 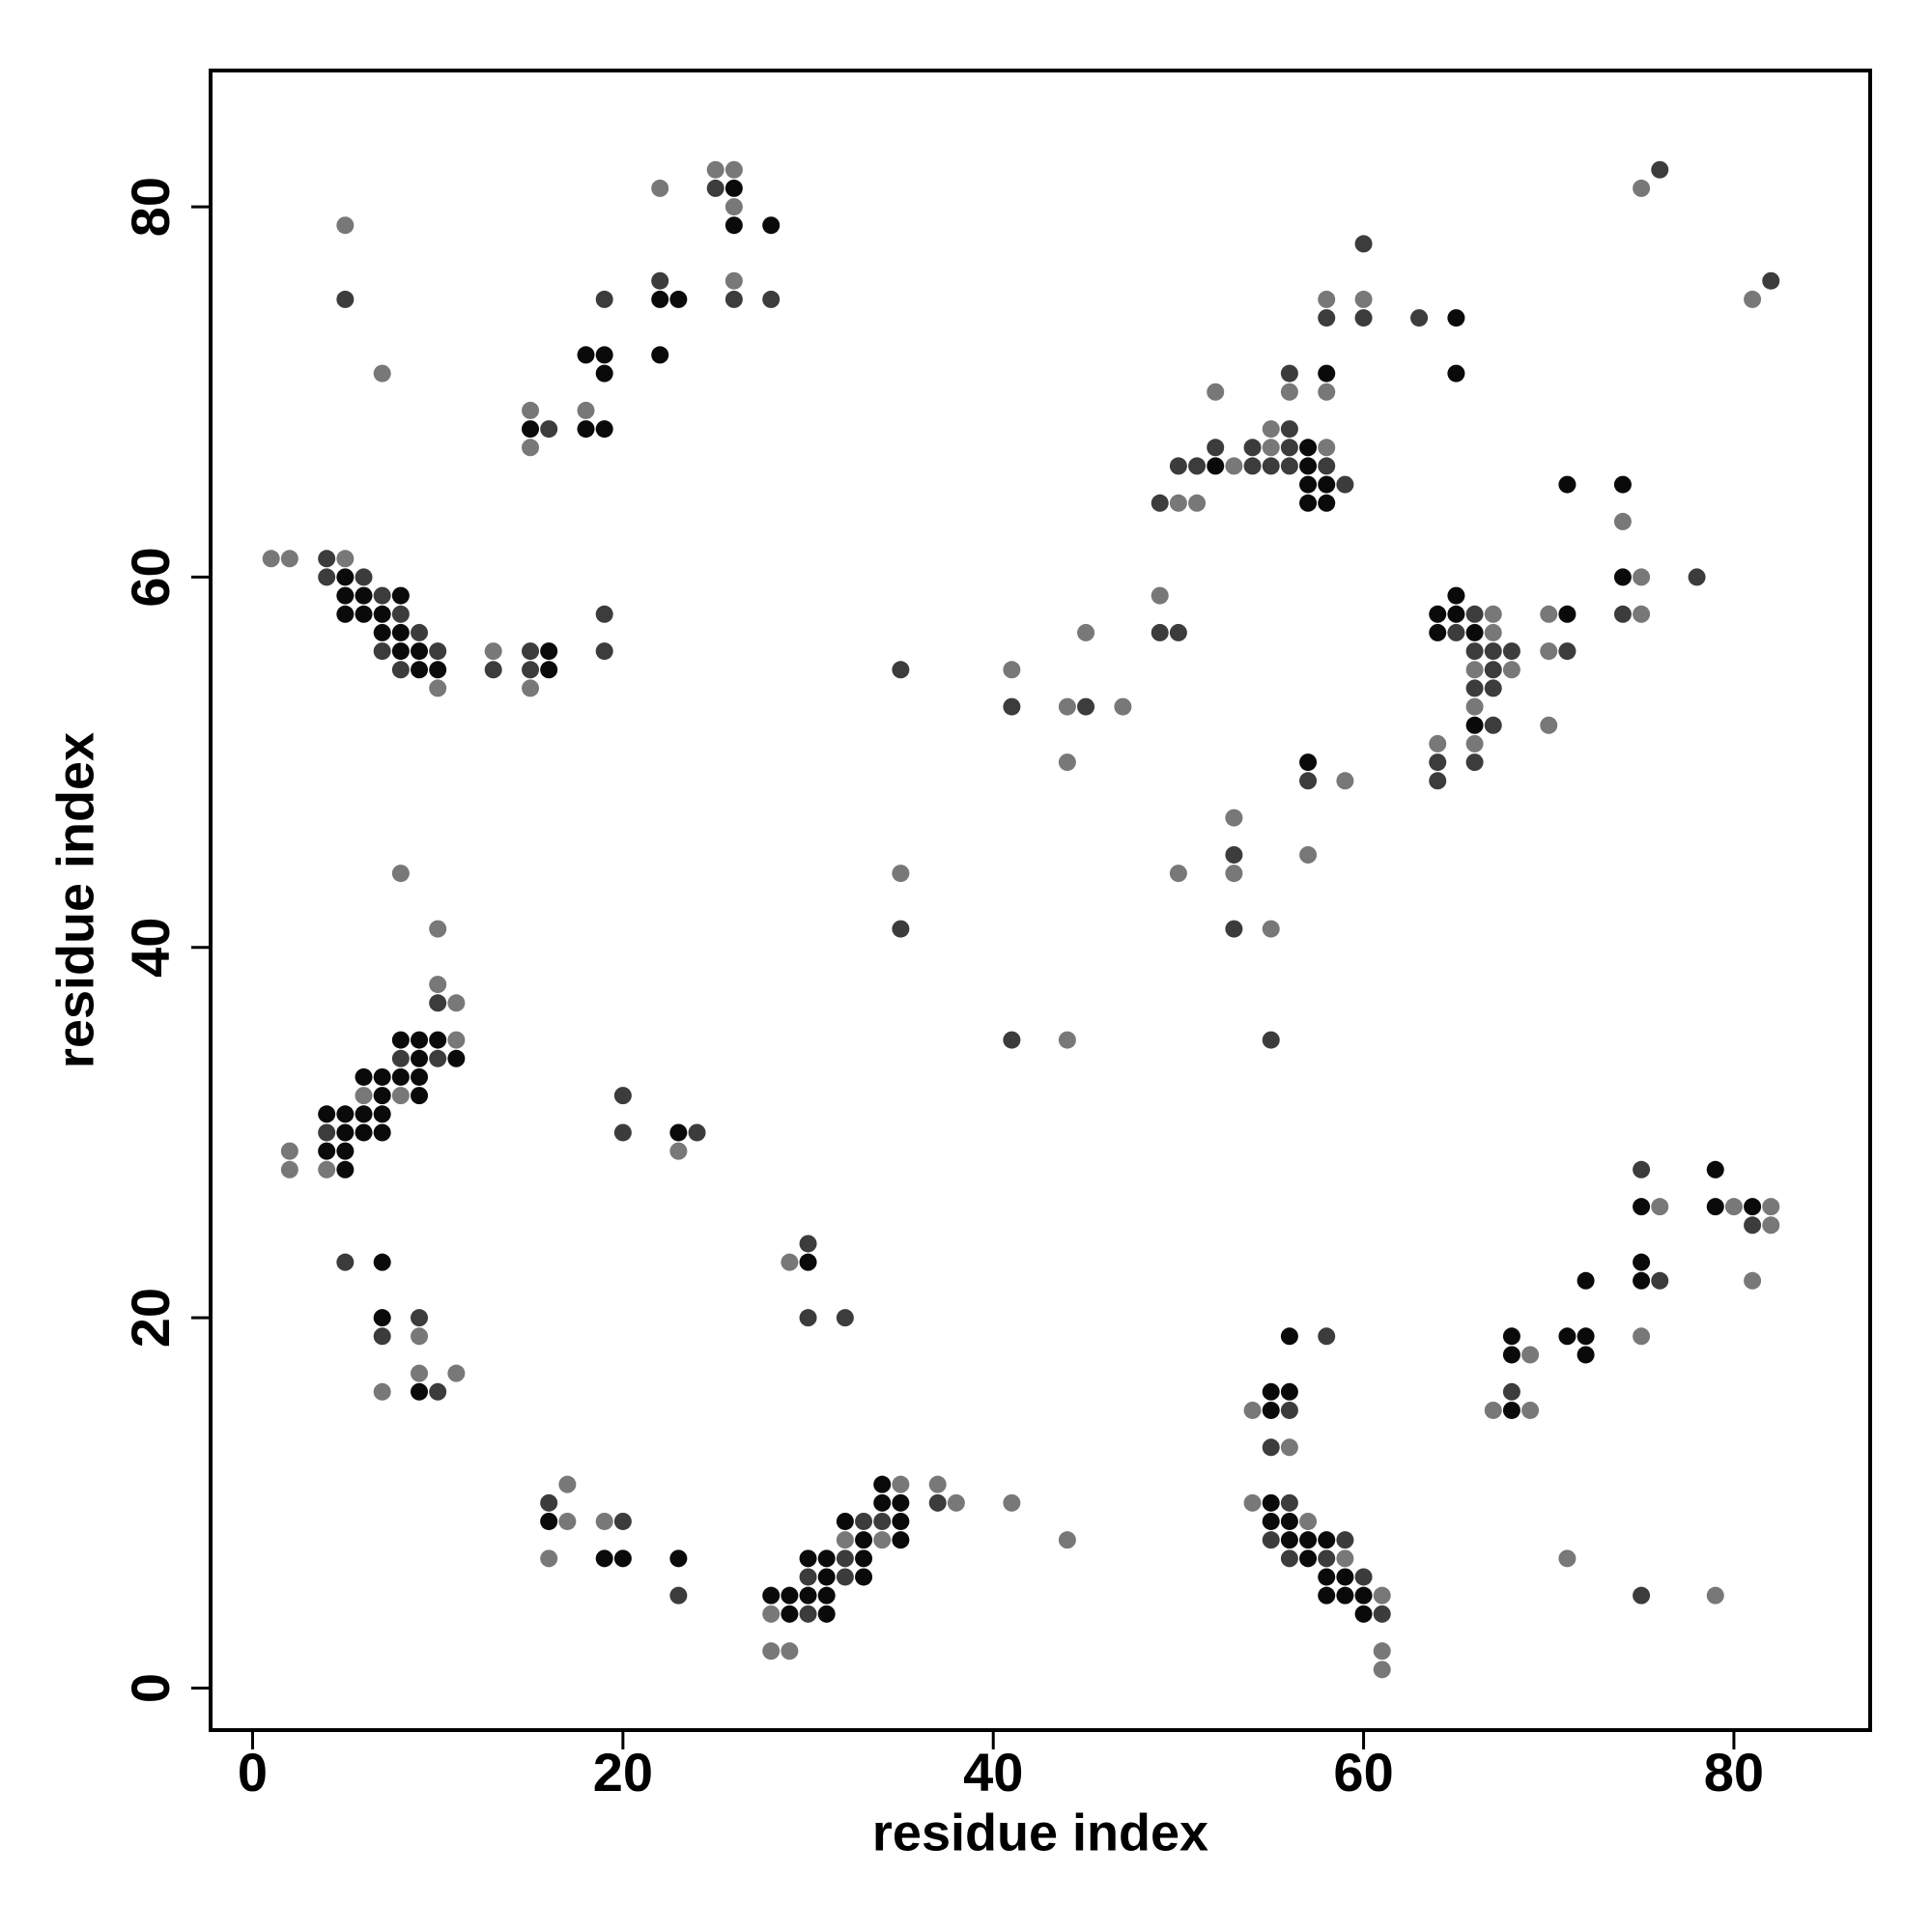 What do you see at coordinates (1734, 1772) in the screenshot?
I see `x-tick-label: 80` at bounding box center [1734, 1772].